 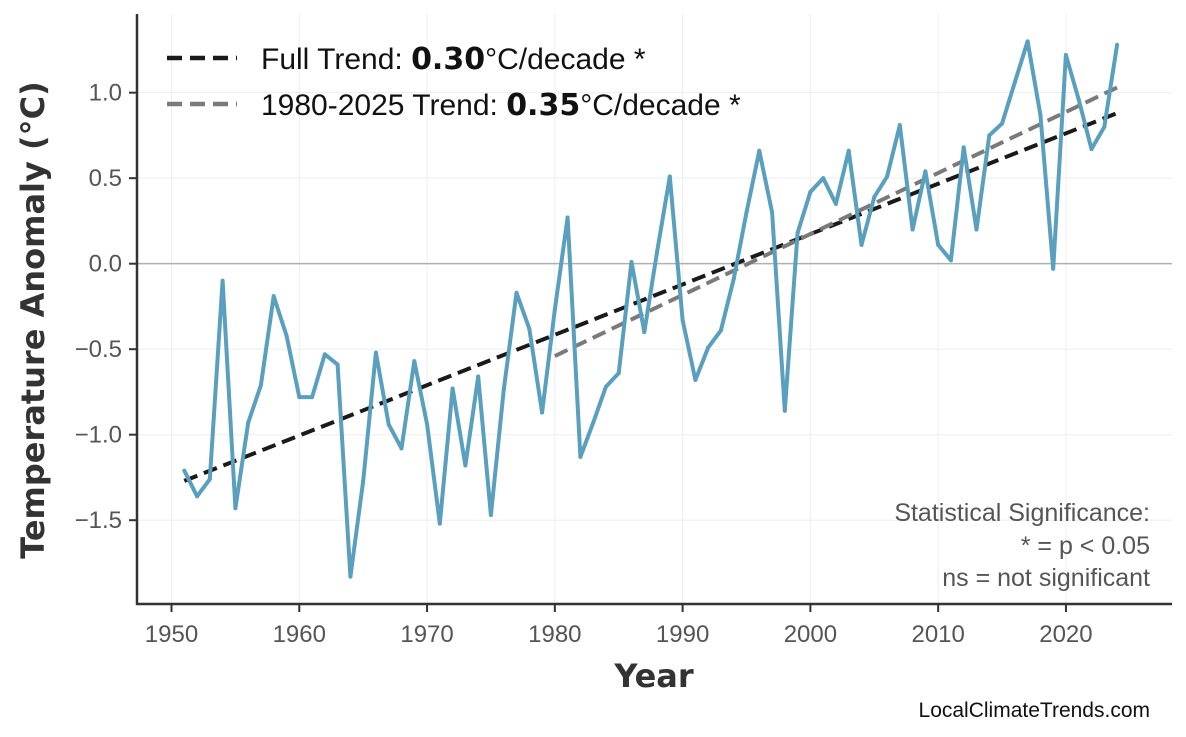 What do you see at coordinates (554, 634) in the screenshot?
I see `x-tick-label-1980: 1980` at bounding box center [554, 634].